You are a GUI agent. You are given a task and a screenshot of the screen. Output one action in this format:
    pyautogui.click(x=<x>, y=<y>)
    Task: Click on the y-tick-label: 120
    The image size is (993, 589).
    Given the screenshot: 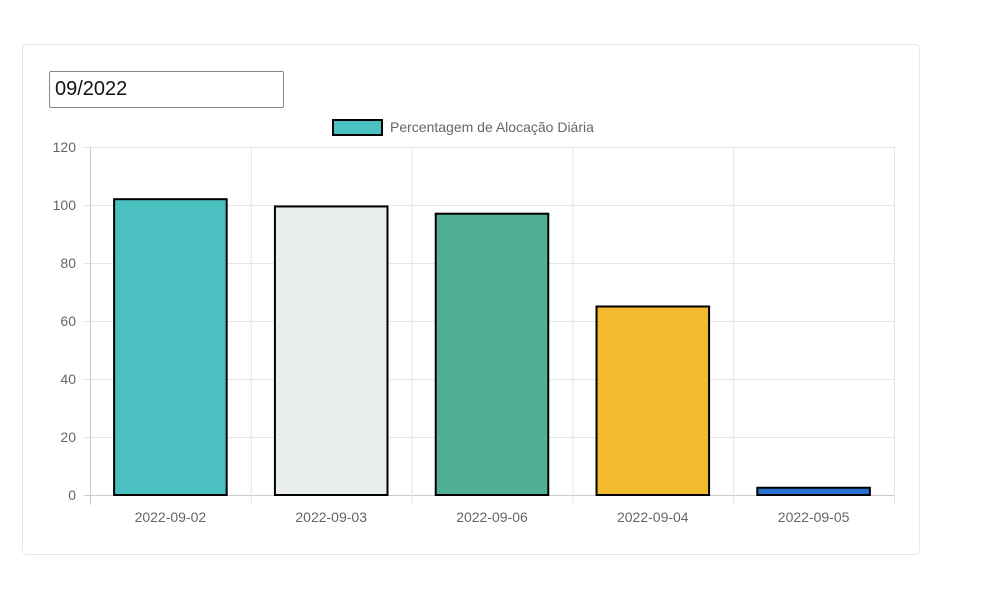 What is the action you would take?
    pyautogui.click(x=65, y=147)
    